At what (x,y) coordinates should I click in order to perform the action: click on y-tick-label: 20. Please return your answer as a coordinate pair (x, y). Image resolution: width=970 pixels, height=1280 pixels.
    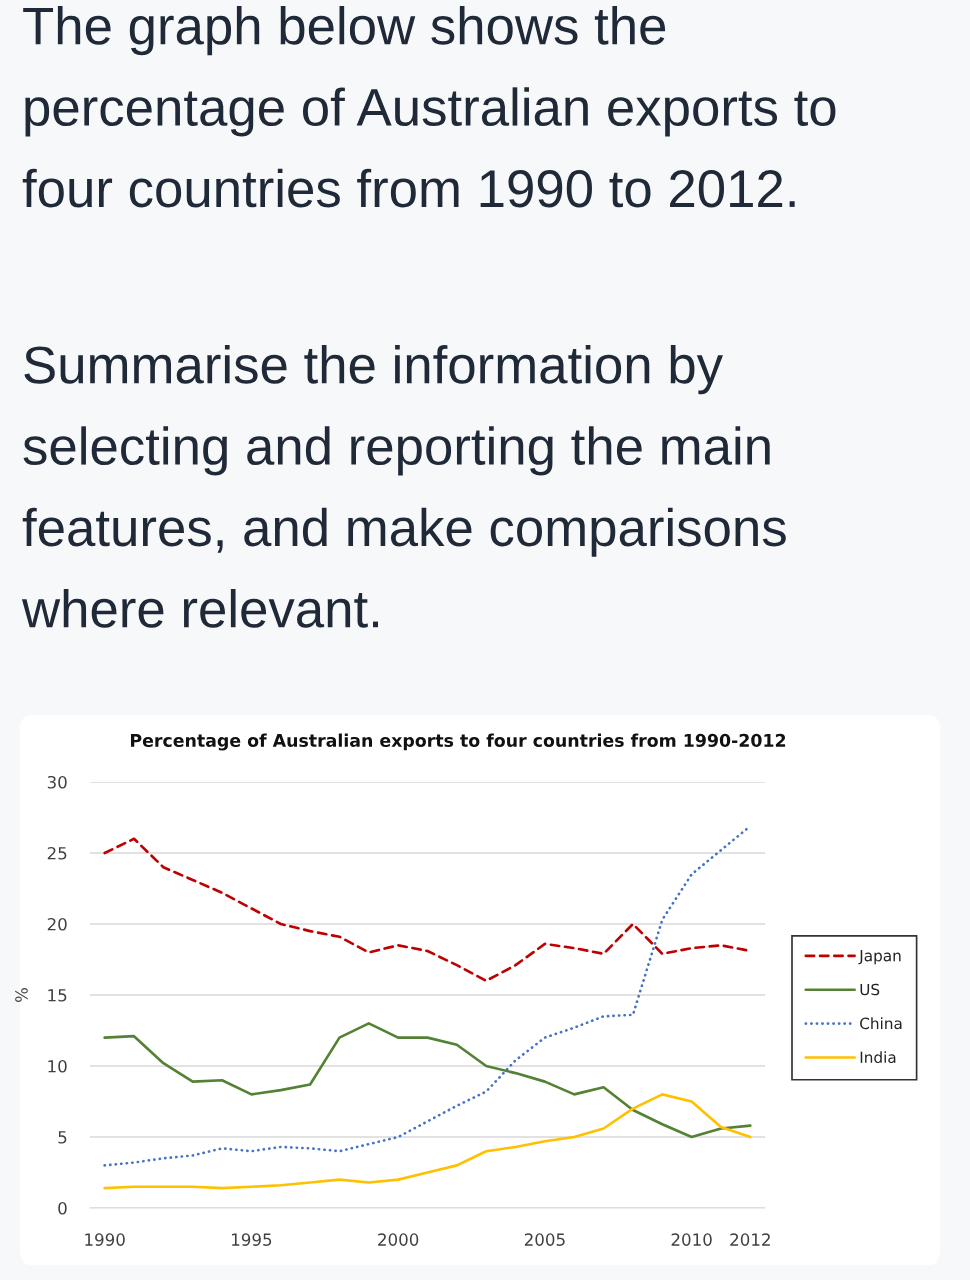
    Looking at the image, I should click on (57, 924).